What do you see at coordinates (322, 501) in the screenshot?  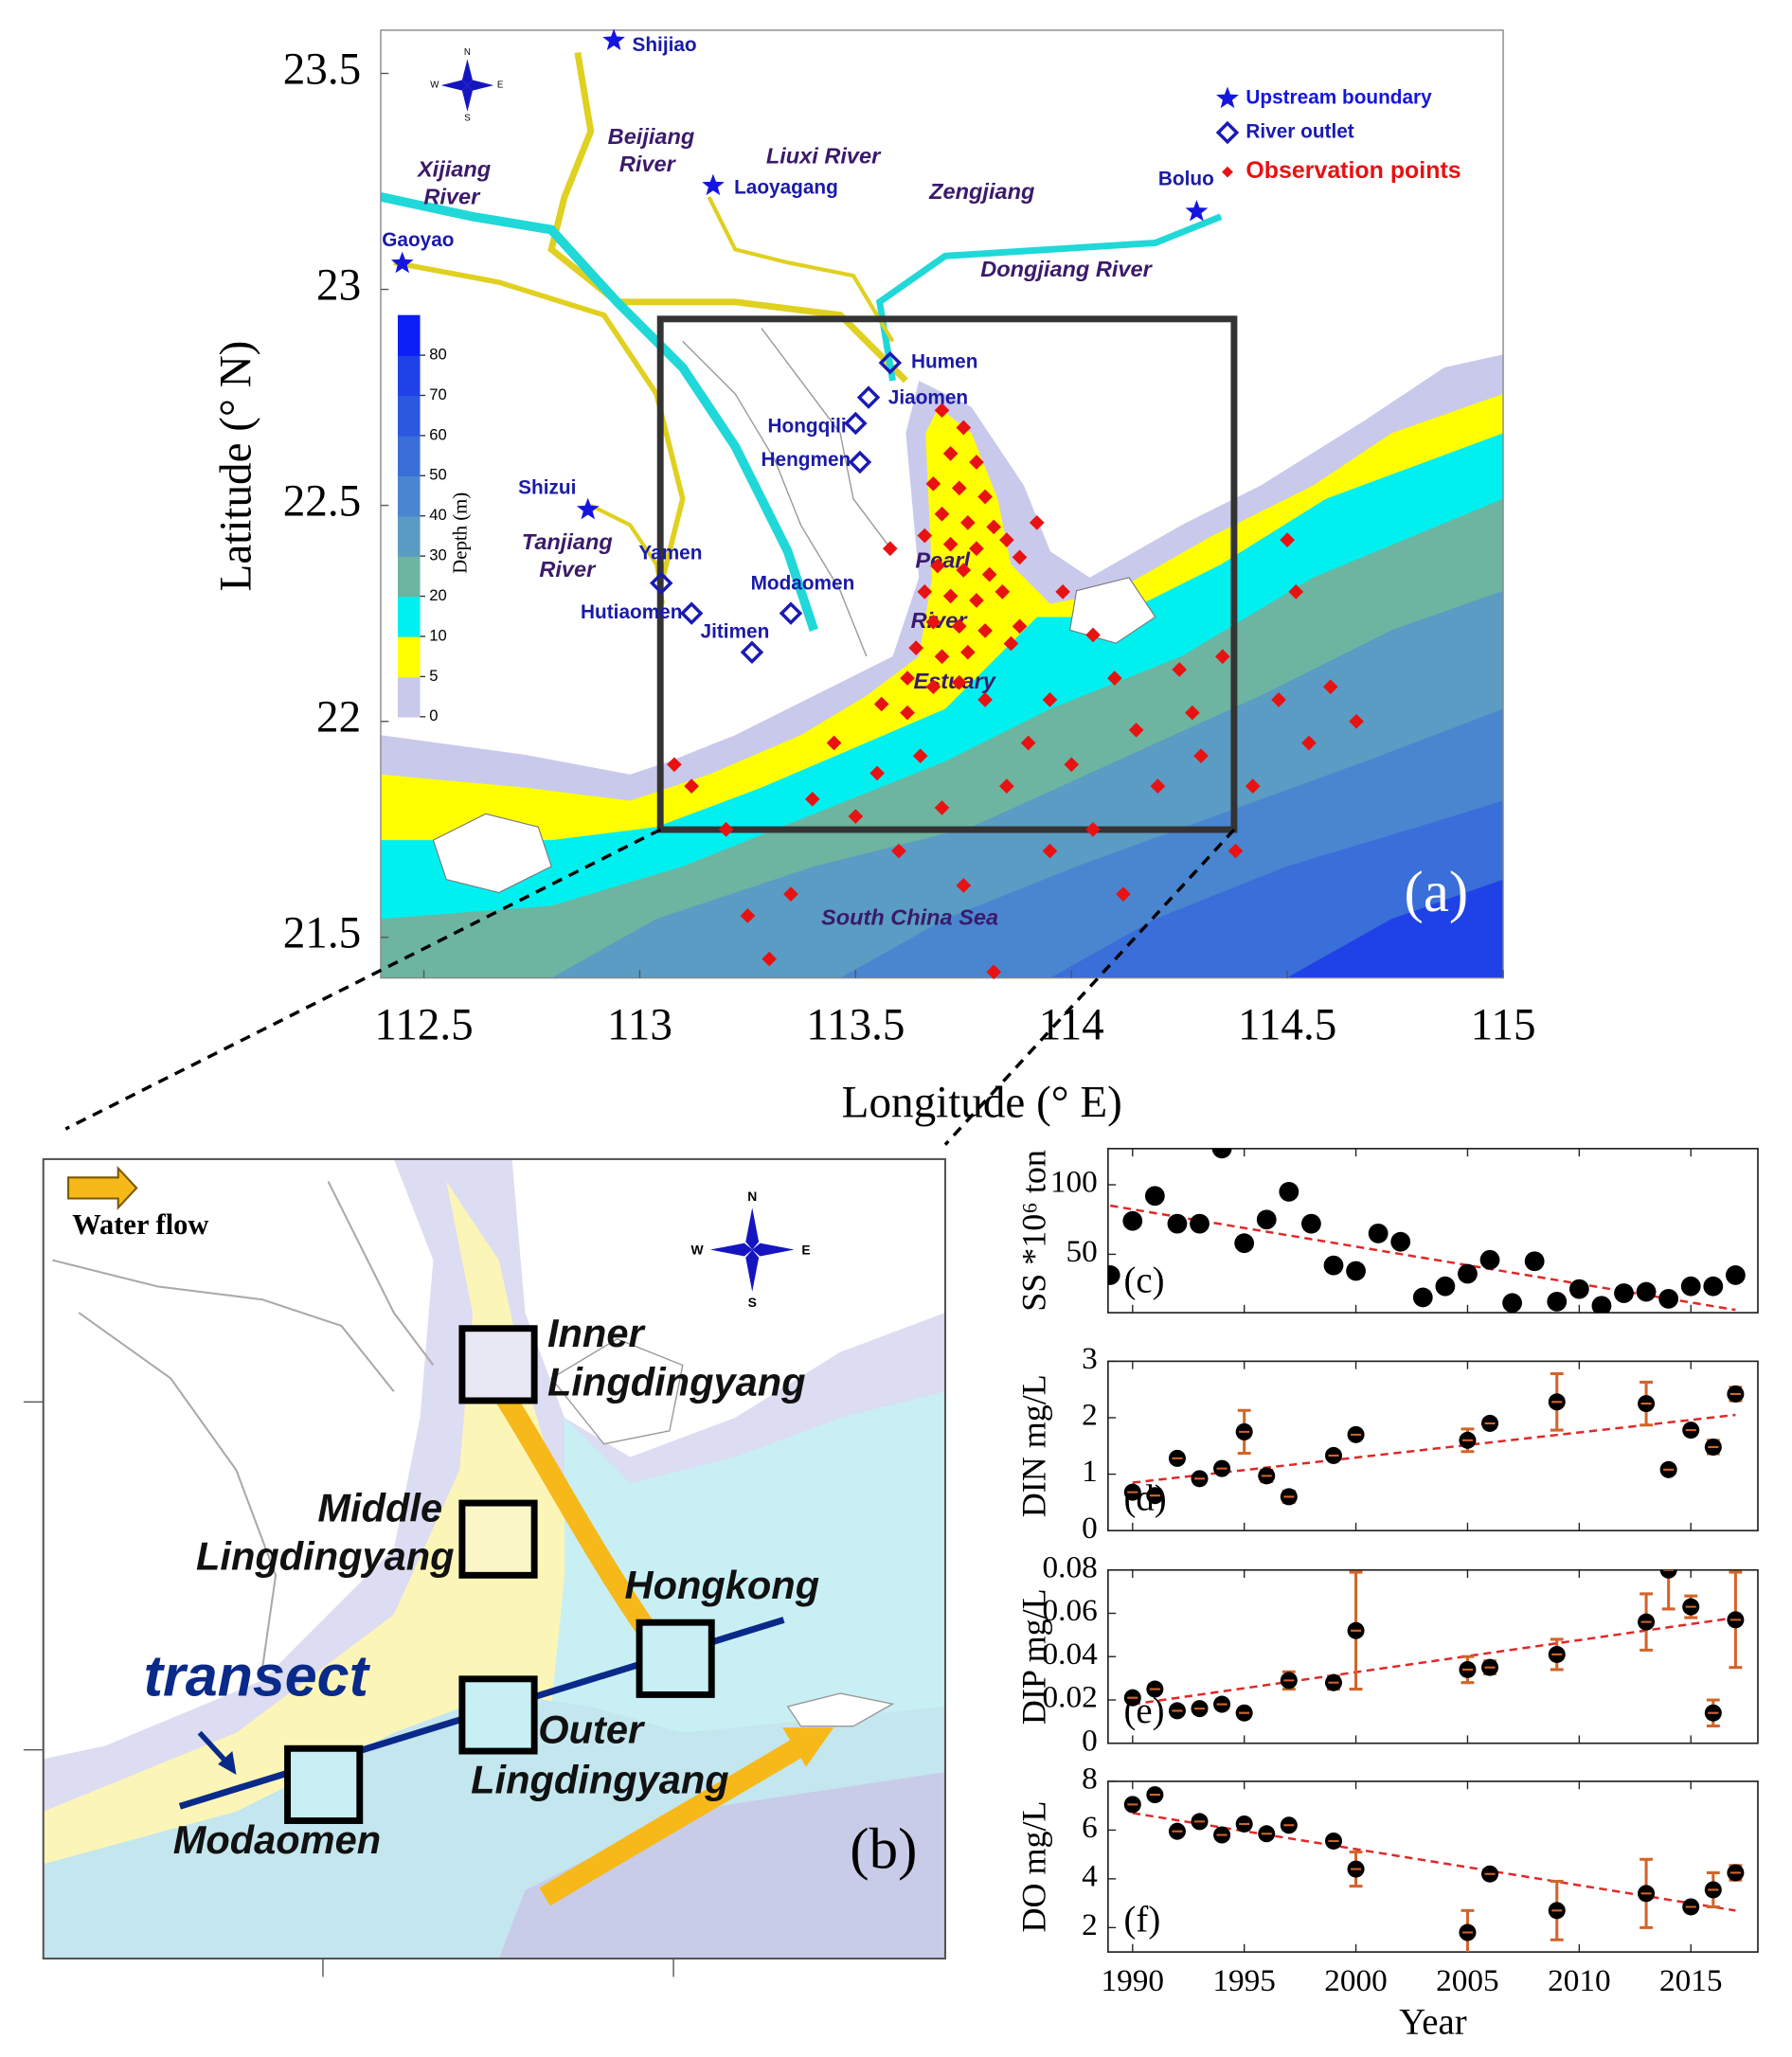 I see `y-tick-label: 22.5` at bounding box center [322, 501].